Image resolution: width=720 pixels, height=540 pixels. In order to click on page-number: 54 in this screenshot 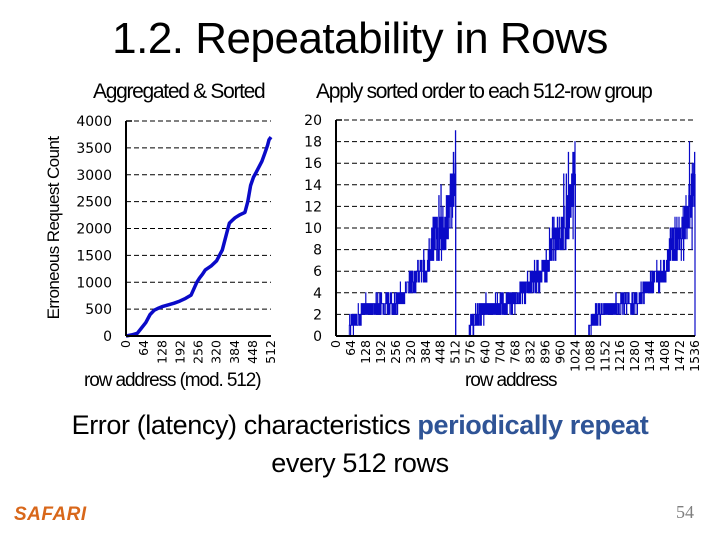, I will do `click(685, 512)`.